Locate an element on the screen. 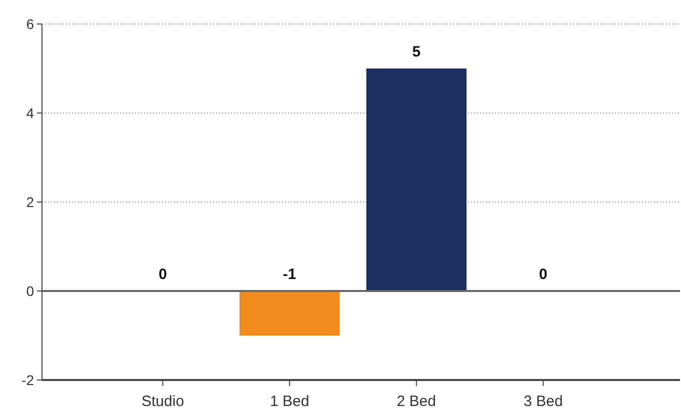  x-tick-label: Studio is located at coordinates (163, 401).